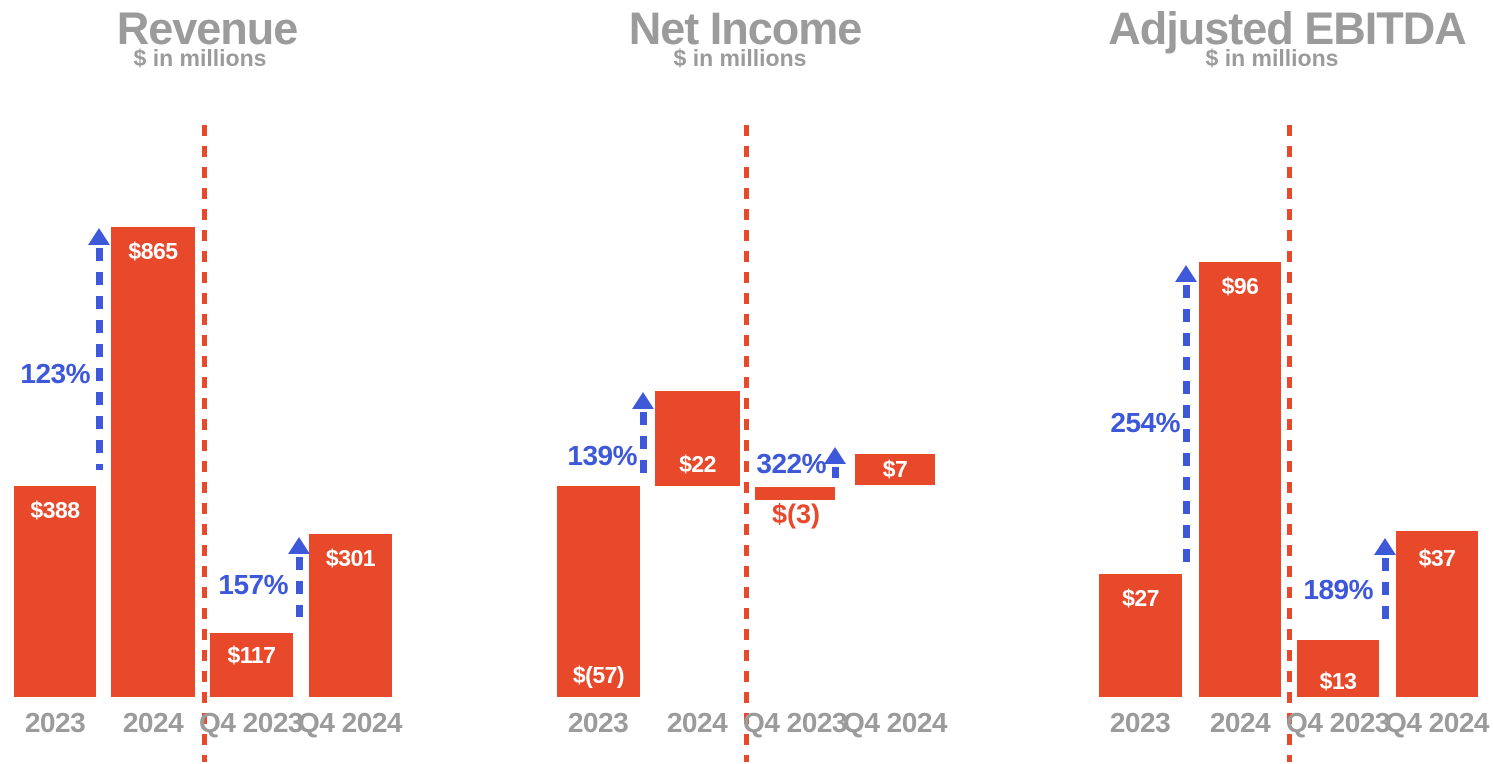 The image size is (1493, 764). I want to click on net-income-bar-2023: $(57), so click(598, 591).